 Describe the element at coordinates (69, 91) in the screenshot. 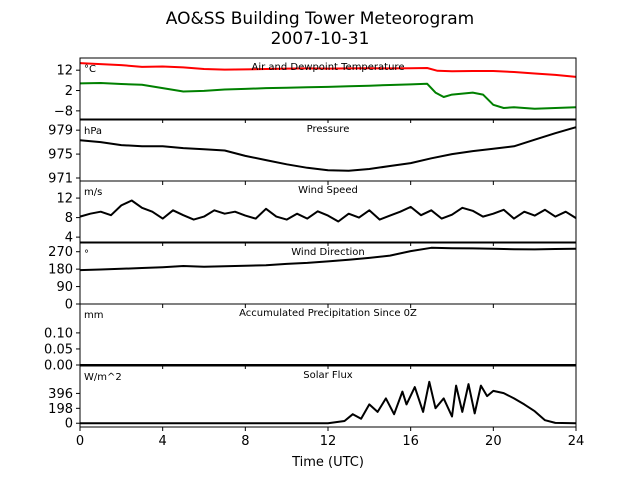

I see `panel-0-ytick-label-1: 2` at that location.